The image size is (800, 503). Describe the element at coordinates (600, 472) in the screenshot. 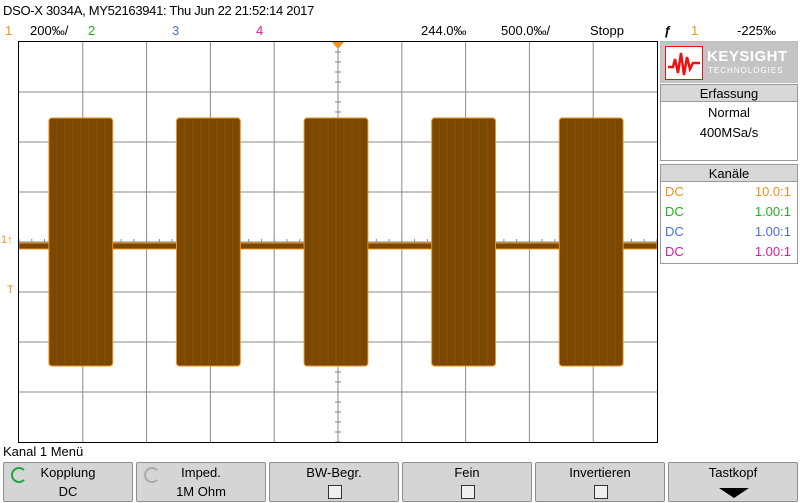

I see `softkey-label: Invertieren` at that location.